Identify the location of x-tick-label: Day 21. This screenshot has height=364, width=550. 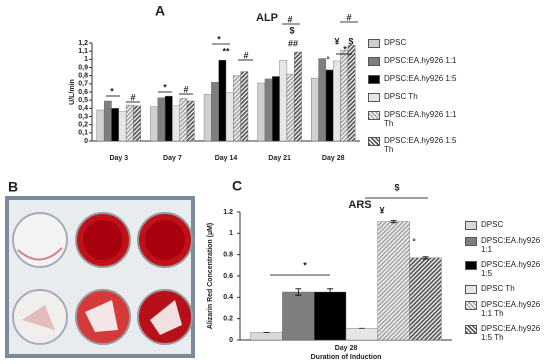
(279, 158).